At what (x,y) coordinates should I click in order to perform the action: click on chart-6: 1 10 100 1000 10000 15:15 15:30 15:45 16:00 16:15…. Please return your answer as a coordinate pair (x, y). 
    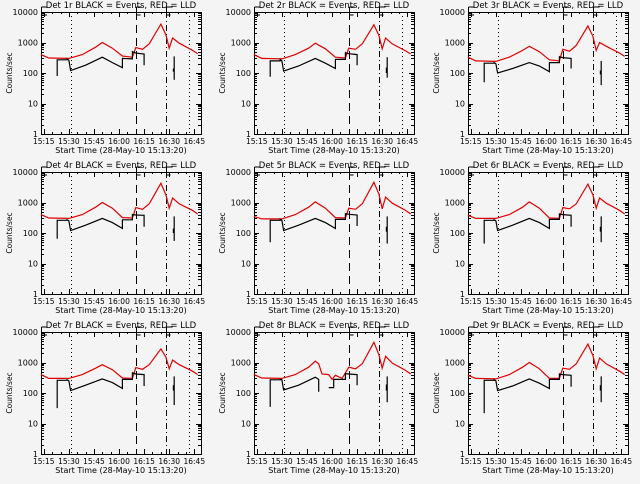
    Looking at the image, I should click on (532, 238).